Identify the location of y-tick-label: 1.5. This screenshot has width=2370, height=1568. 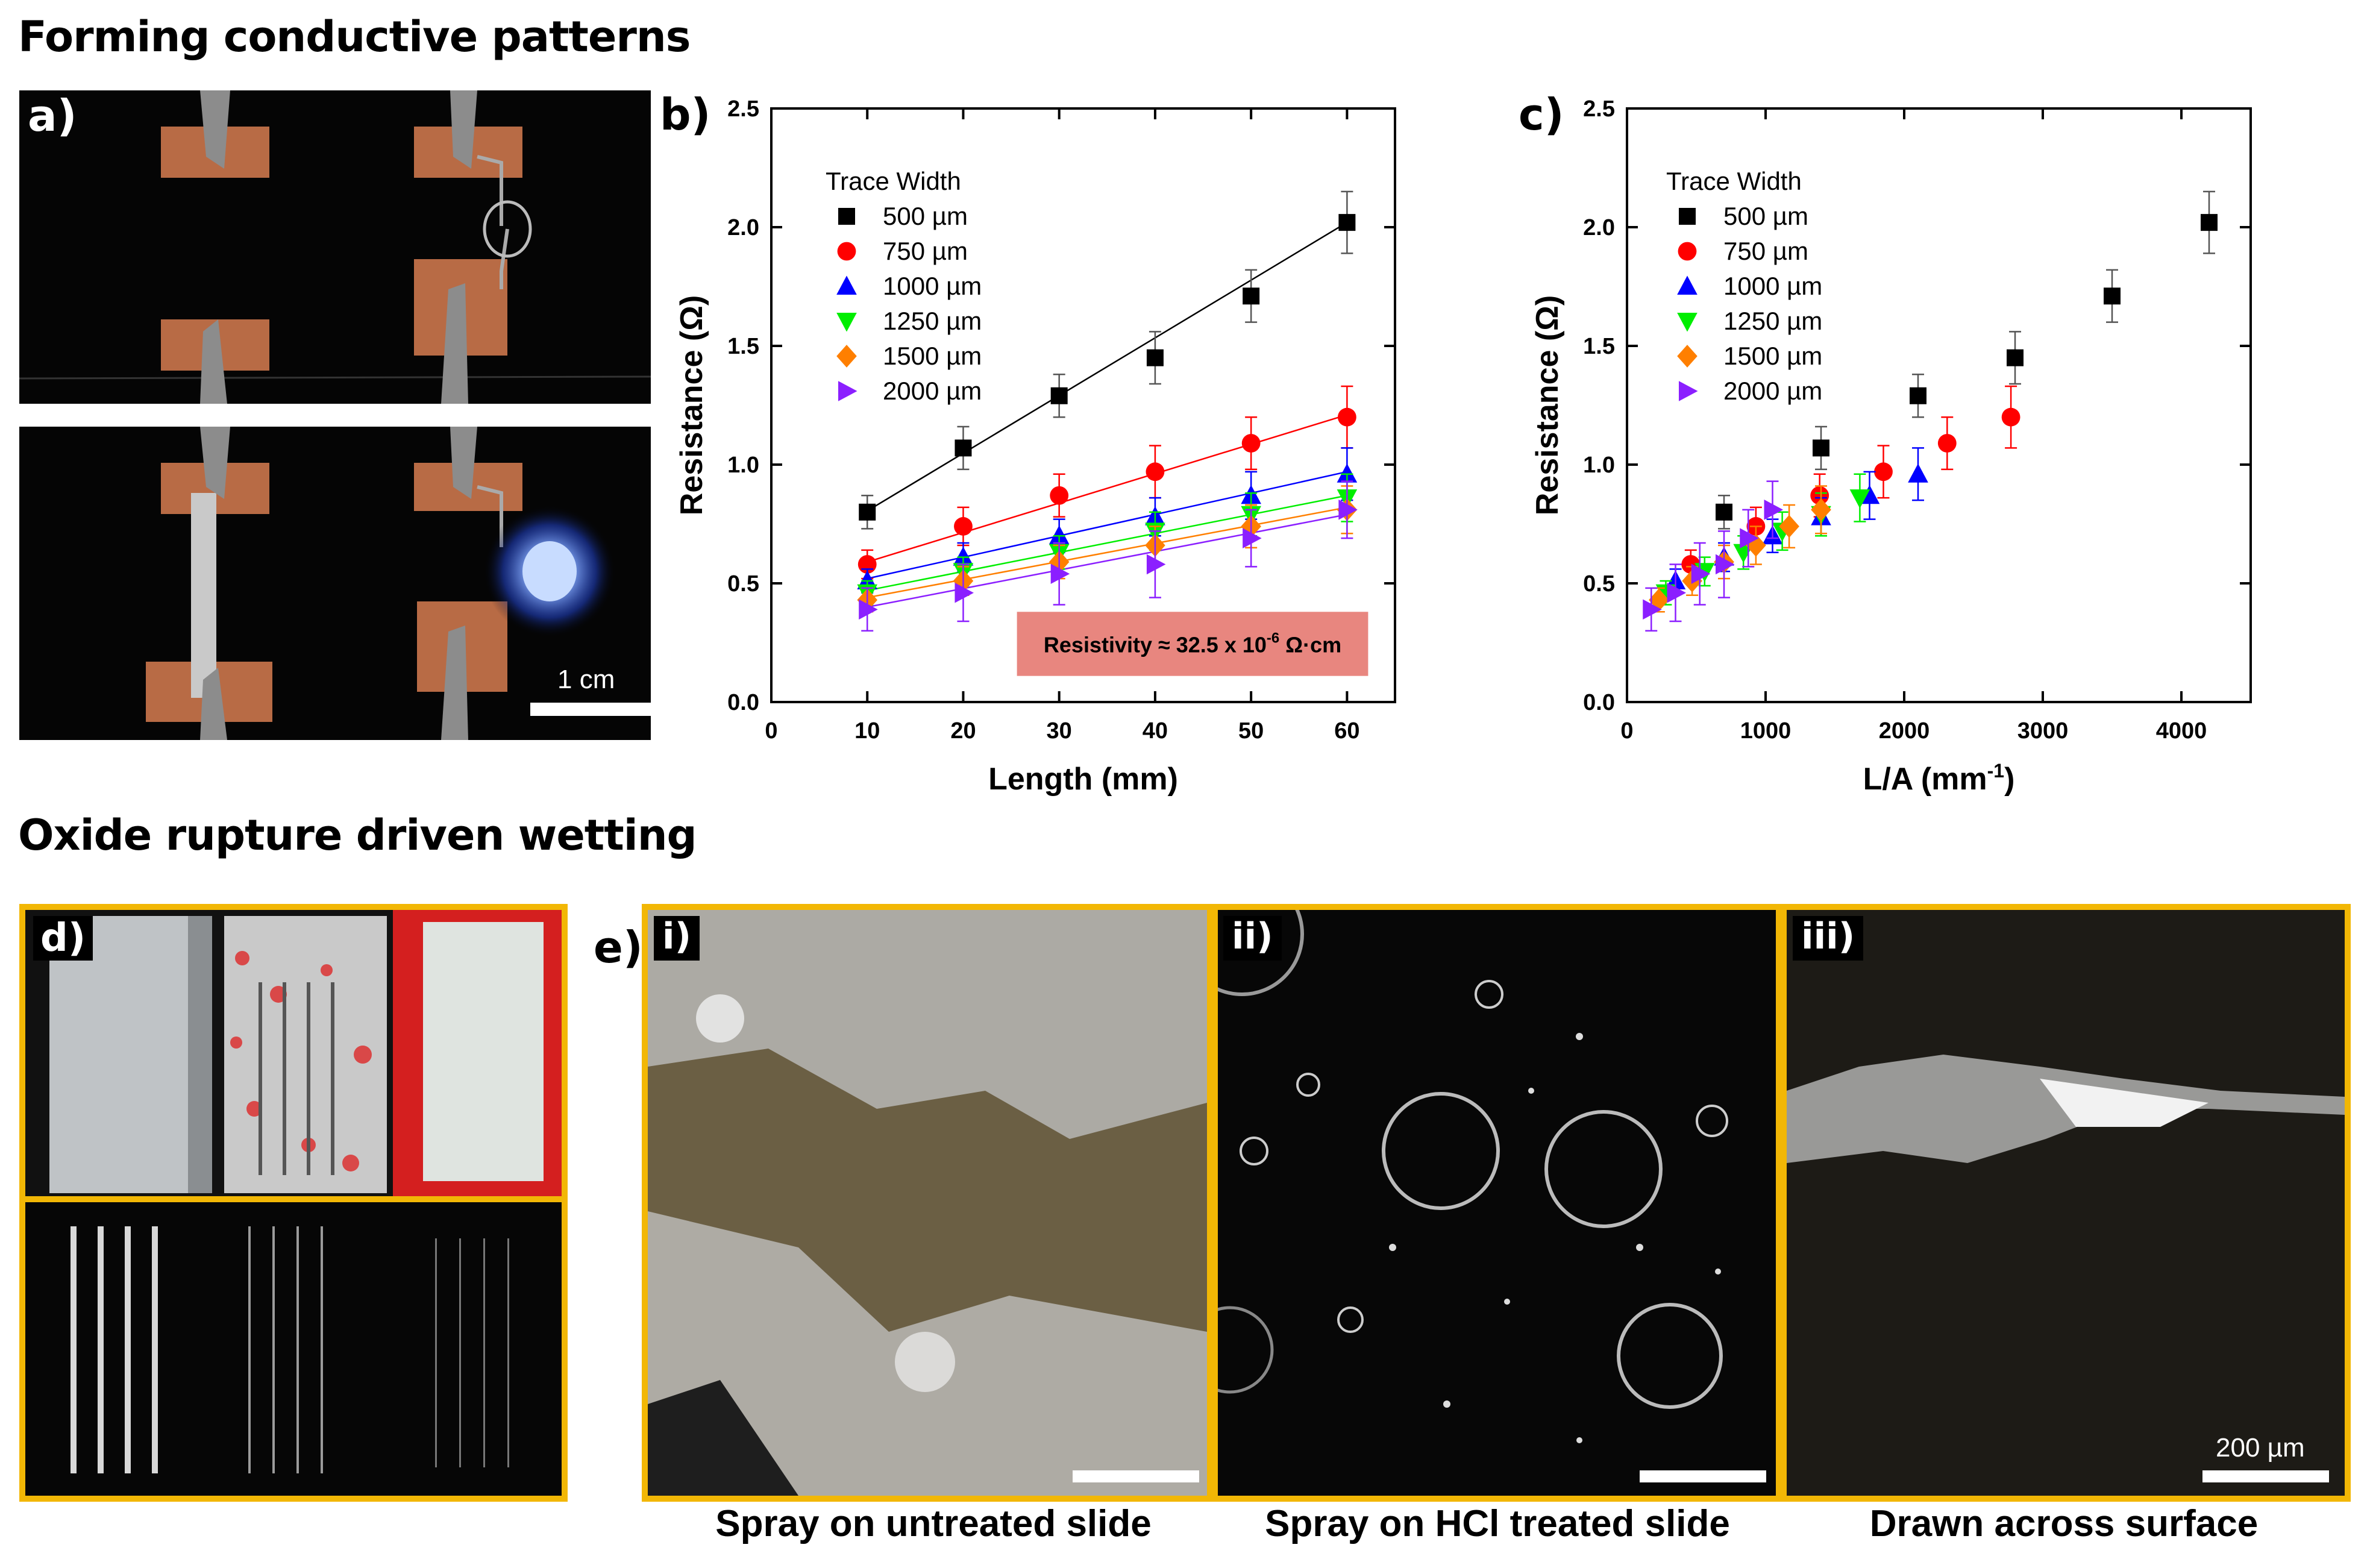
(743, 346).